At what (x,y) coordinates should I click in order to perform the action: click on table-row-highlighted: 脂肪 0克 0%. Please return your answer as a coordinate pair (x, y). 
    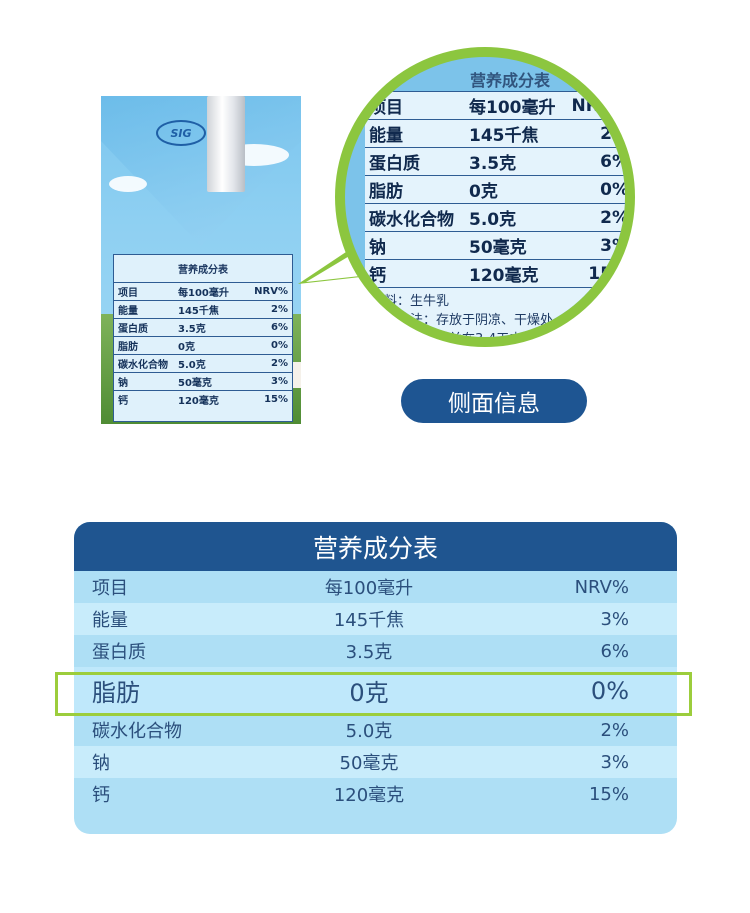
    Looking at the image, I should click on (375, 690).